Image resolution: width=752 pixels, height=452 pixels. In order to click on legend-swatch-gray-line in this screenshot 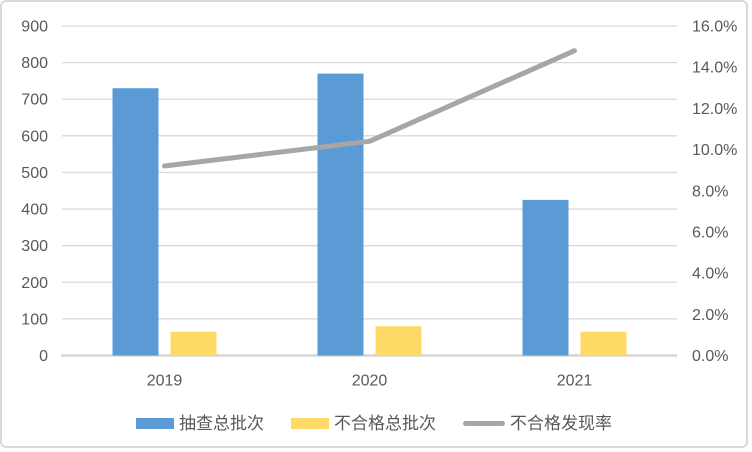, I will do `click(484, 423)`.